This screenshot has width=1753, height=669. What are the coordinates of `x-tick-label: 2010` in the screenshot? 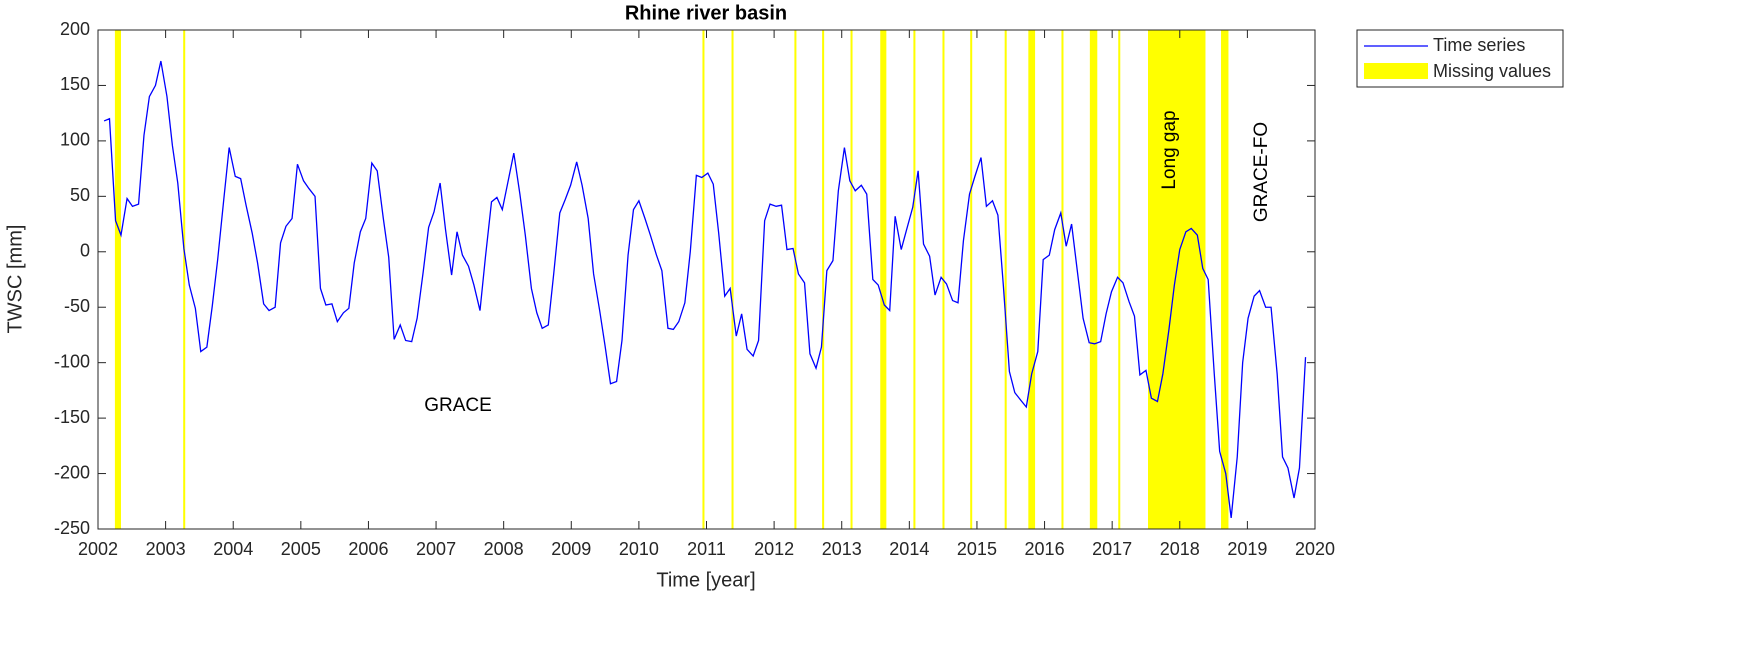 It's located at (639, 549).